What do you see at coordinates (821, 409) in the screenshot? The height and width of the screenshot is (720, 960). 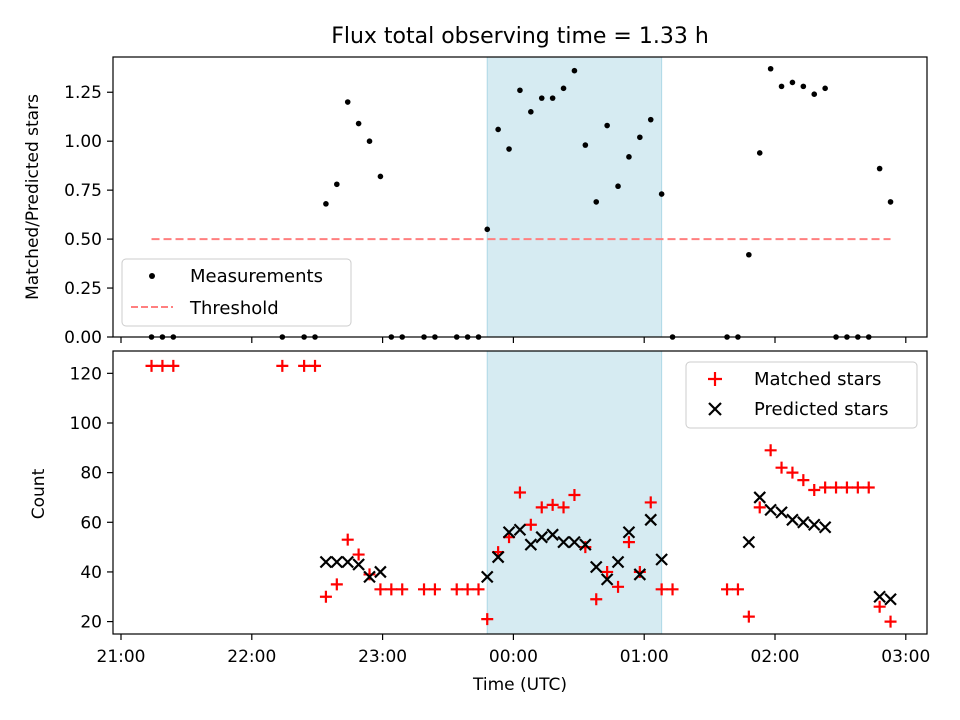 I see `legend-label-predicted: Predicted stars` at bounding box center [821, 409].